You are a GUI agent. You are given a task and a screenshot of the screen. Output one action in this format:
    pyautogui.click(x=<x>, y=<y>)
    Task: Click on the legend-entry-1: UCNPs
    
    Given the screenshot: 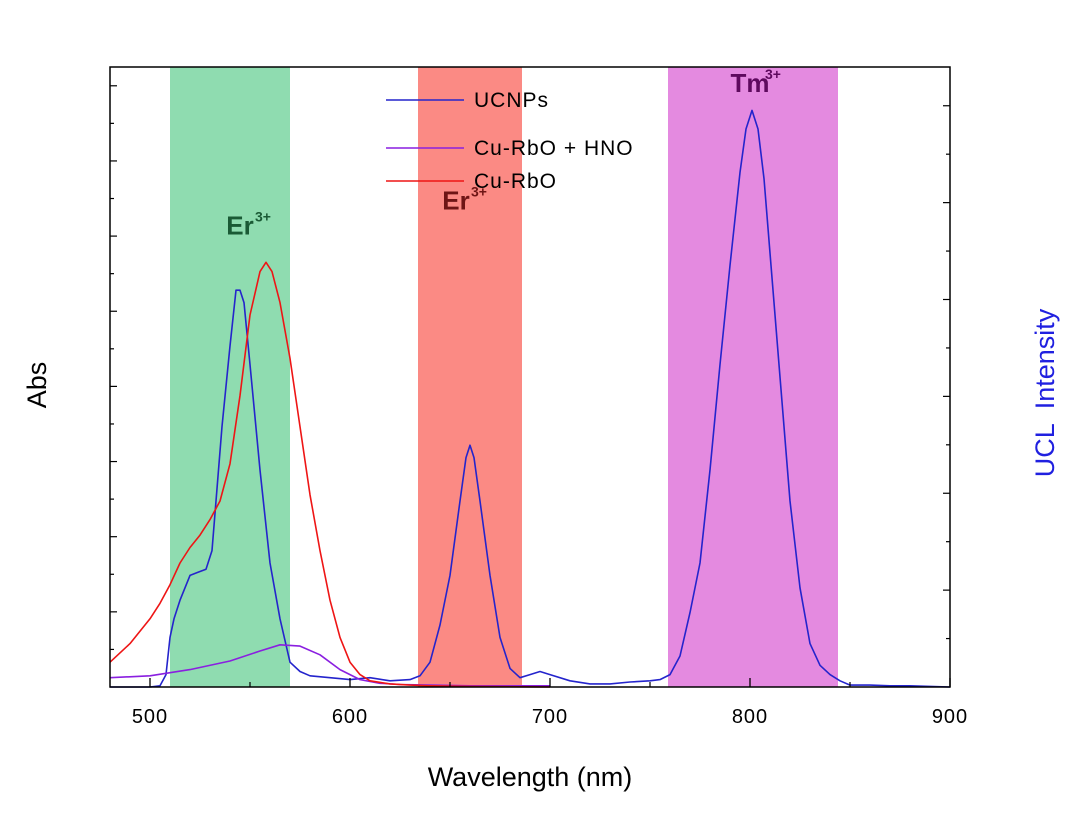 What is the action you would take?
    pyautogui.click(x=467, y=100)
    